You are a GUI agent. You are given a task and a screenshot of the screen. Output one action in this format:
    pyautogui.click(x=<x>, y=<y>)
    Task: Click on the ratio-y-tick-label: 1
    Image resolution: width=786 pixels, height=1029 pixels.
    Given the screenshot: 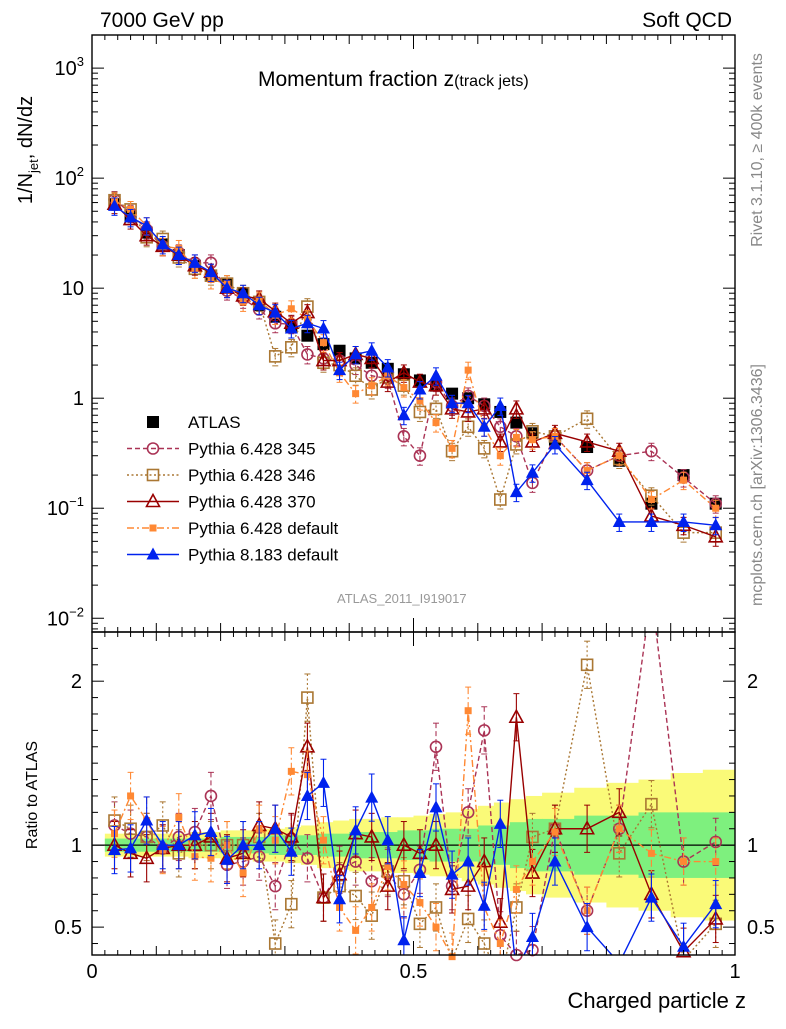 What is the action you would take?
    pyautogui.click(x=76, y=846)
    